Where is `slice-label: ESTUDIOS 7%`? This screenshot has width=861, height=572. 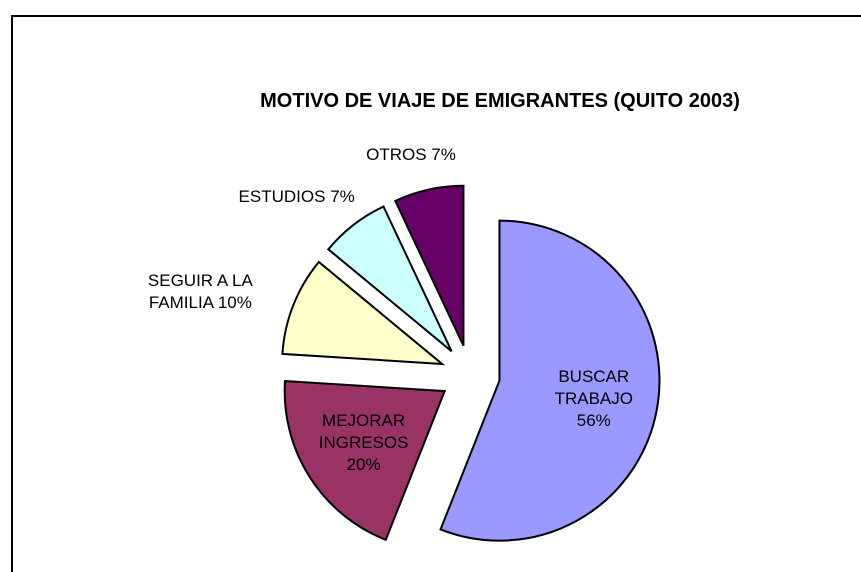
slice-label: ESTUDIOS 7% is located at coordinates (297, 197).